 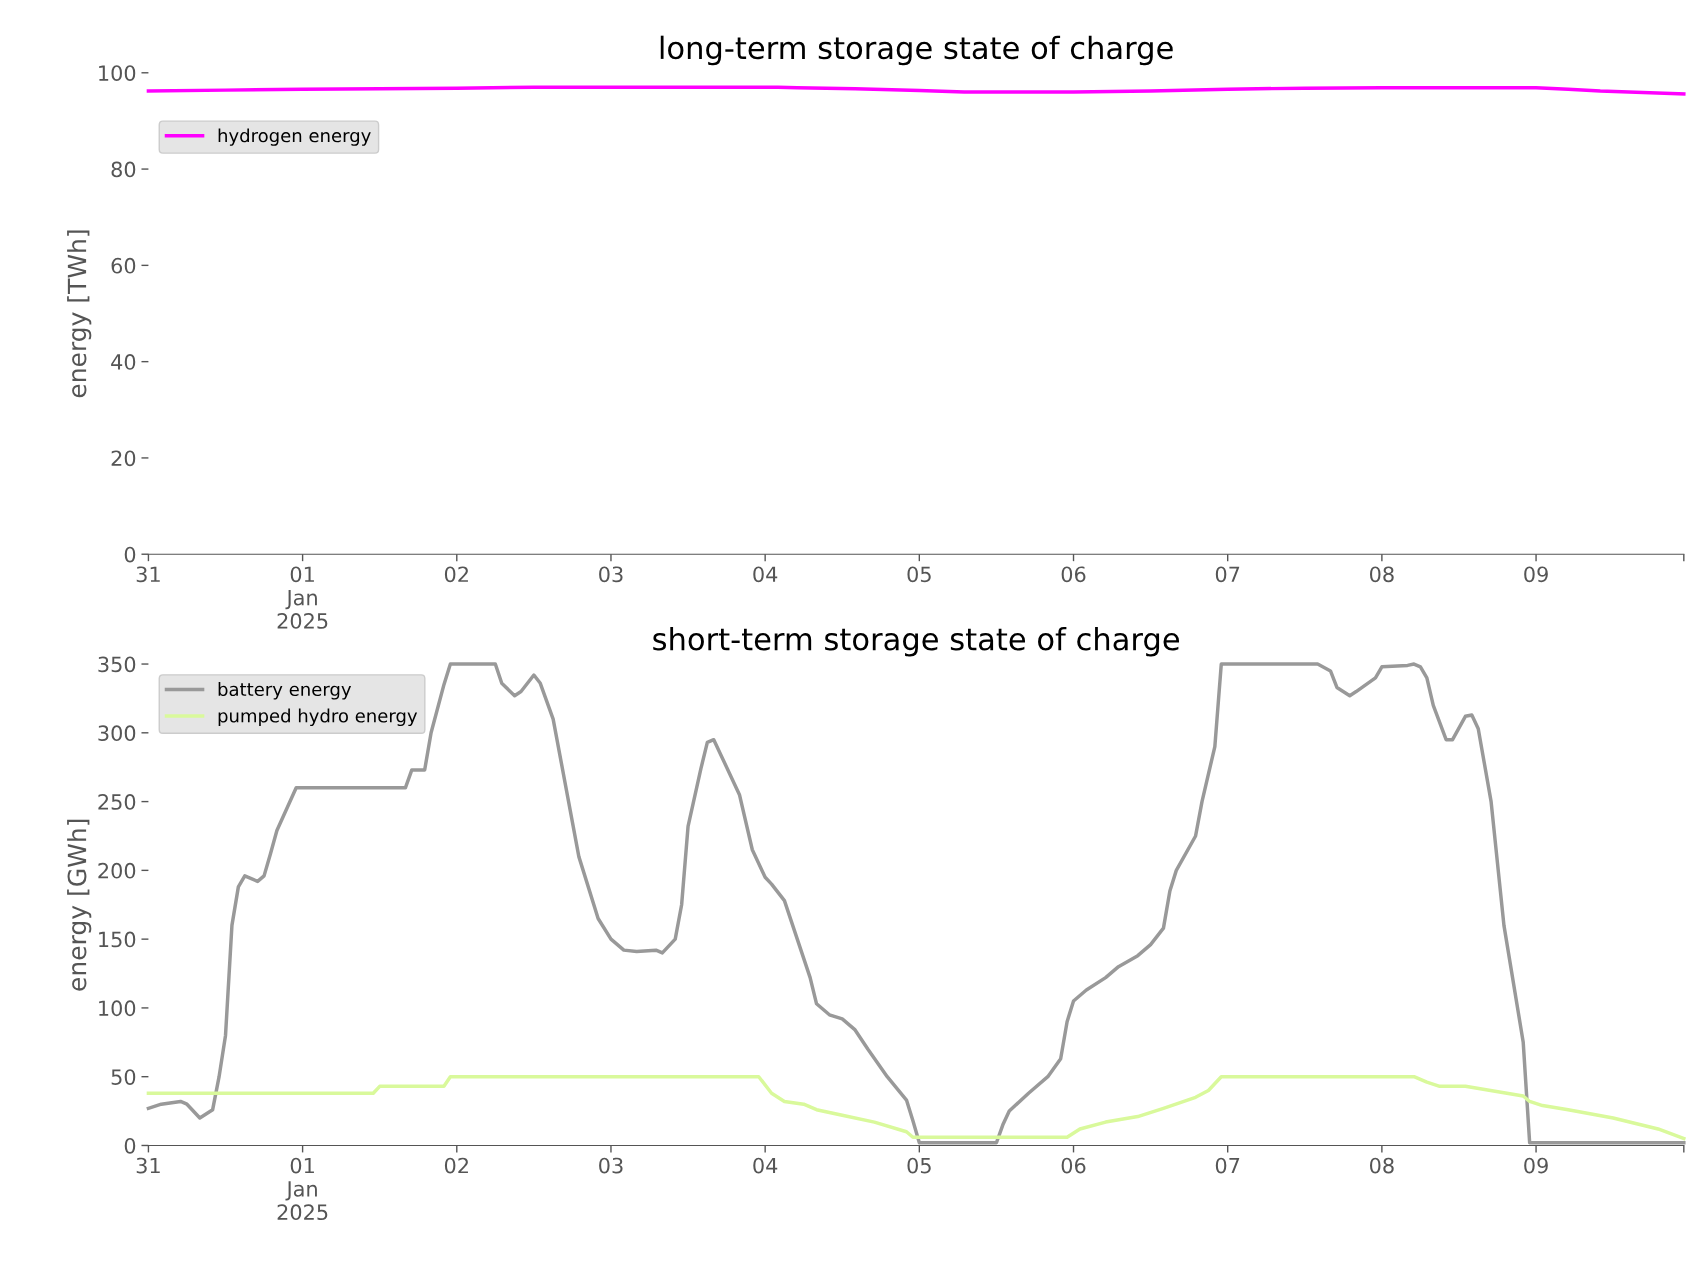 What do you see at coordinates (79, 314) in the screenshot?
I see `y-axis-title: energy [TWh]` at bounding box center [79, 314].